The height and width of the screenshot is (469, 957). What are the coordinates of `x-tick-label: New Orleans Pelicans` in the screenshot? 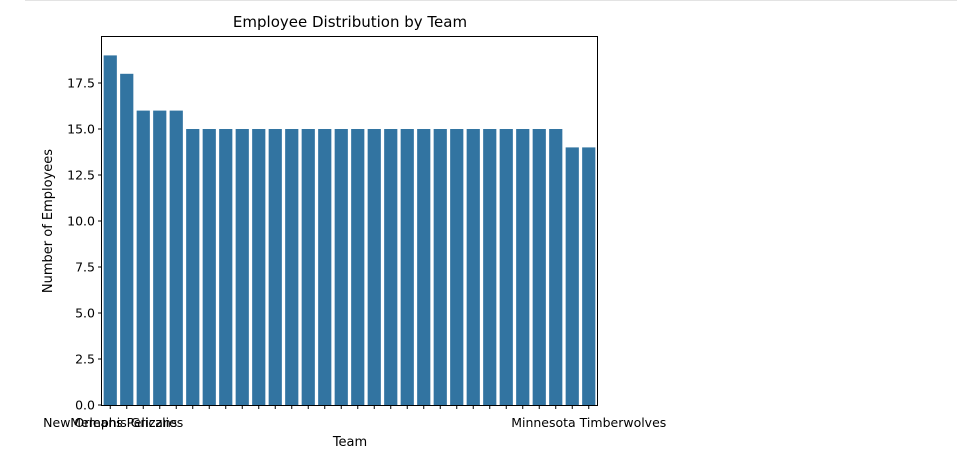 It's located at (110, 422).